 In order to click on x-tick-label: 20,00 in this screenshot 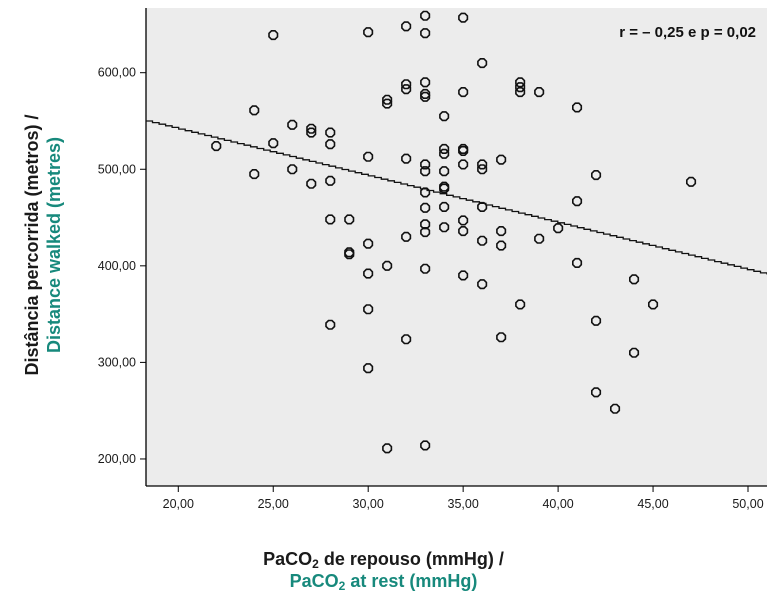, I will do `click(178, 504)`.